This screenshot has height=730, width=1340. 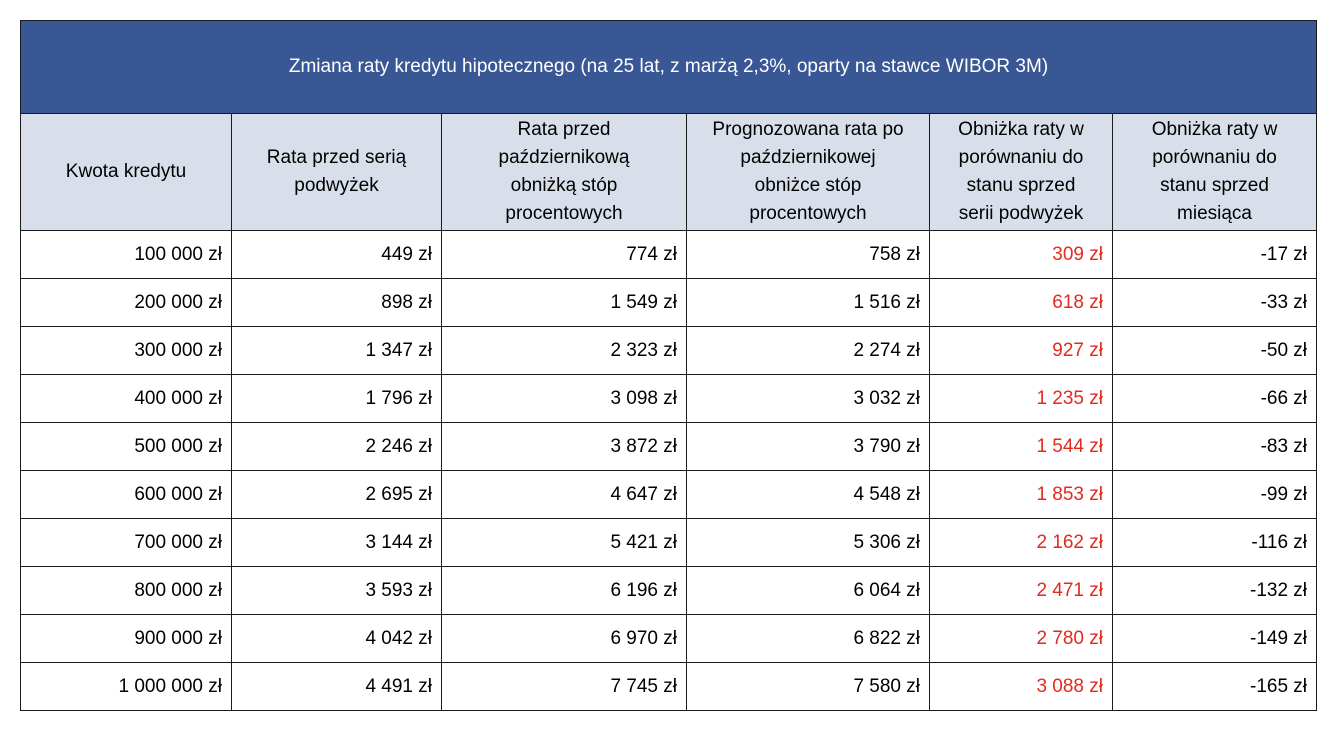 What do you see at coordinates (1214, 542) in the screenshot?
I see `cell-reduction-vs-last-month: -116 zł` at bounding box center [1214, 542].